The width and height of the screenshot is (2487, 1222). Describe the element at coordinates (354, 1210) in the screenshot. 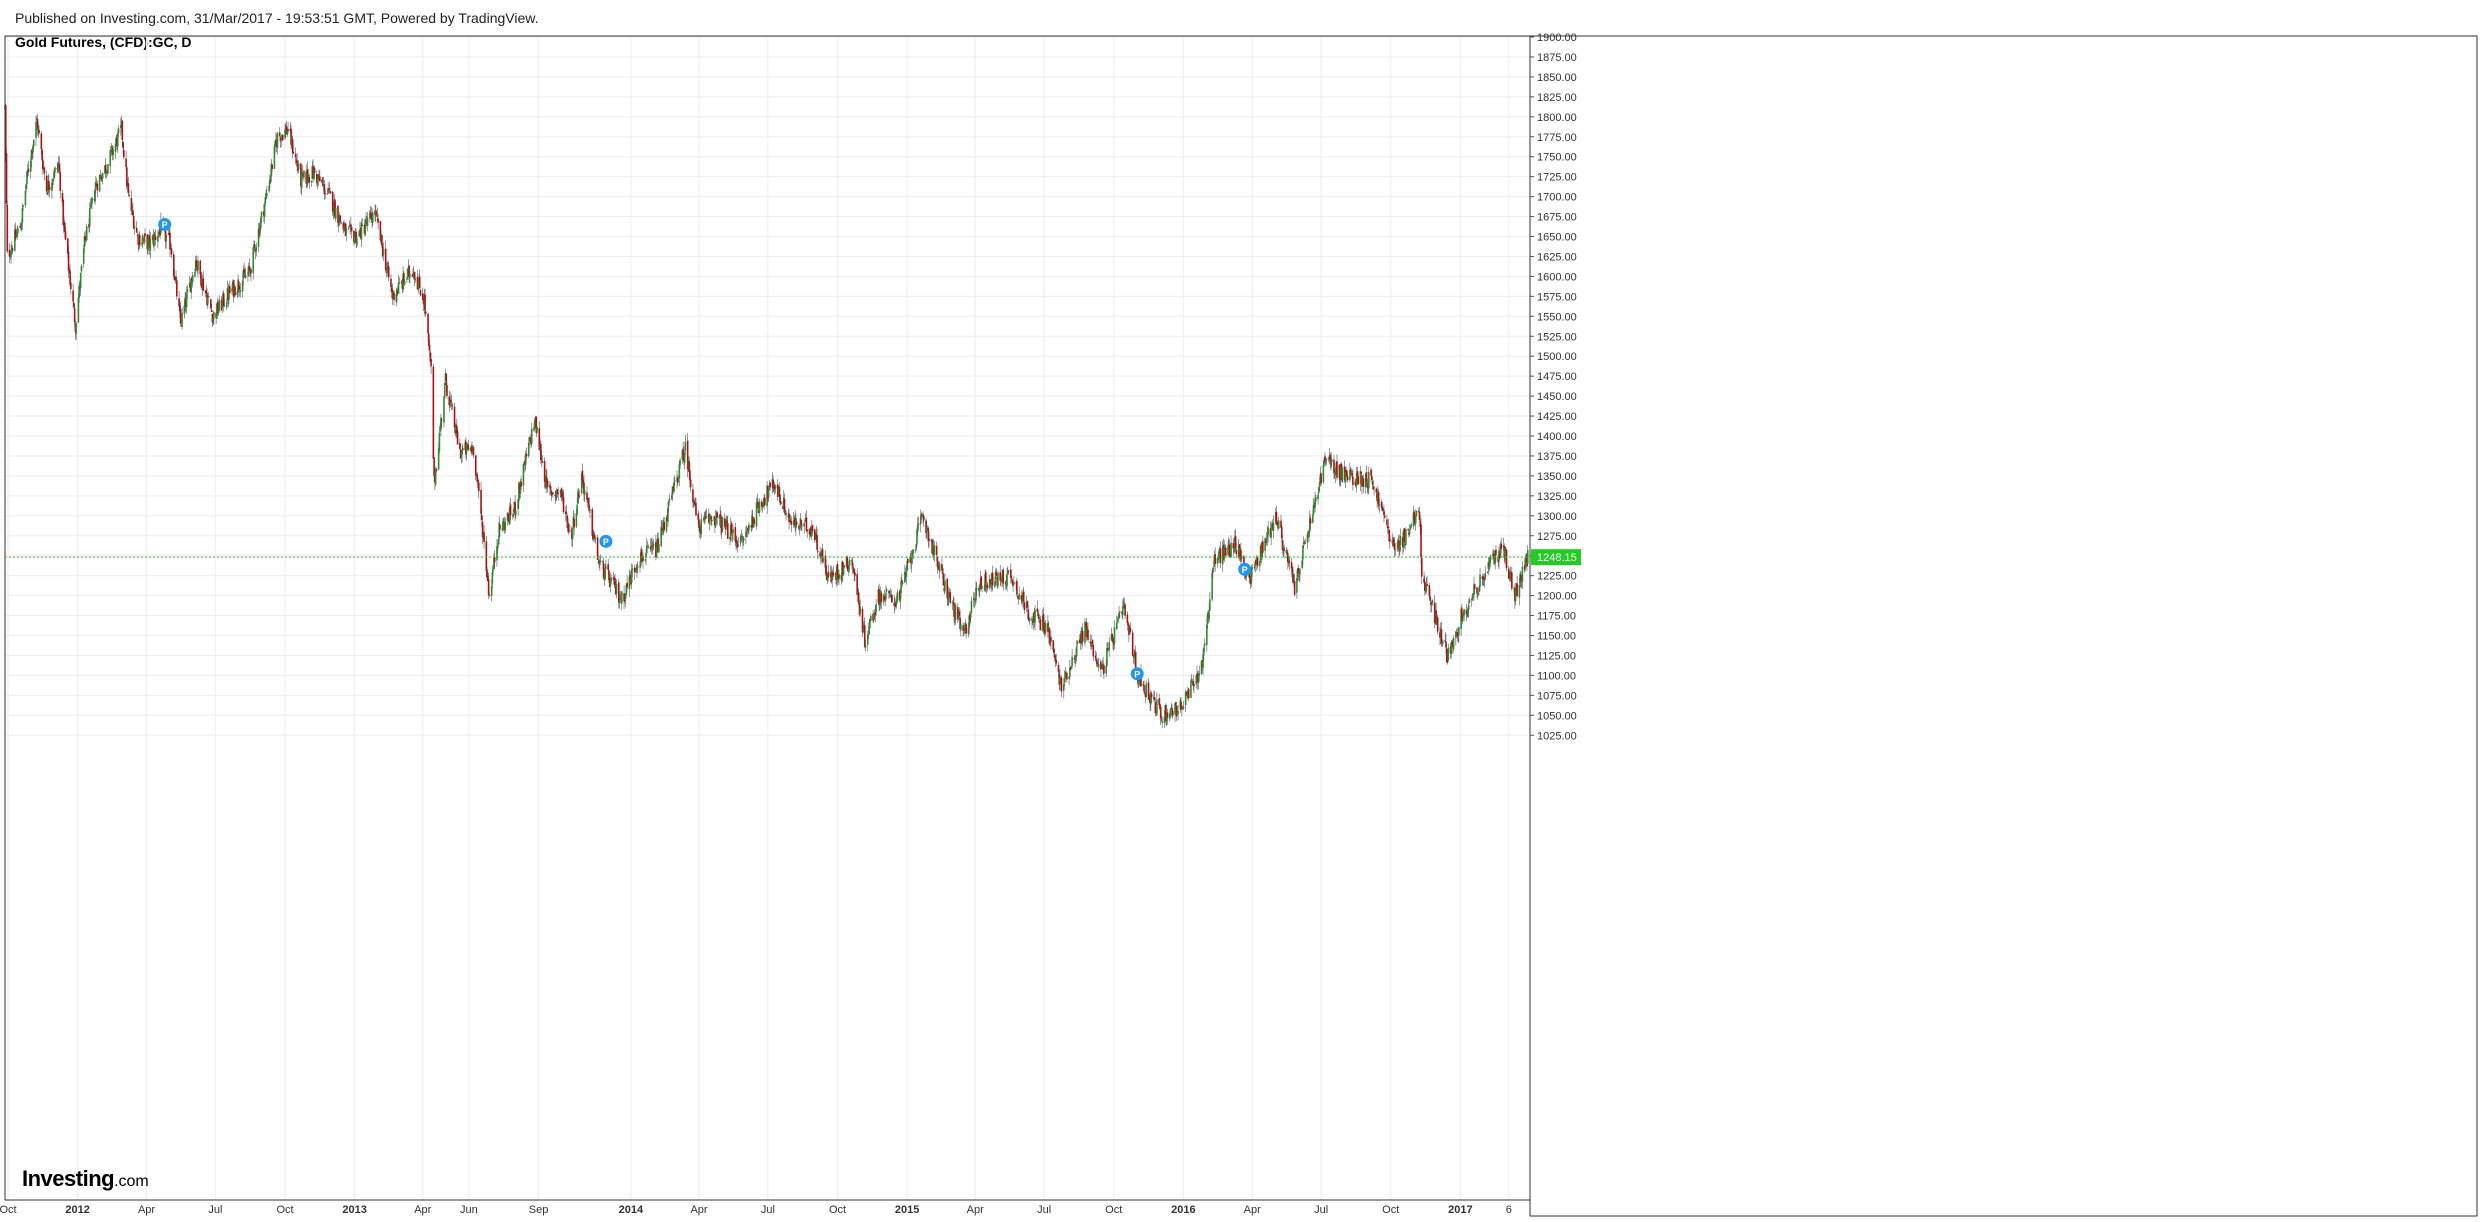

I see `x-tick-label: 2013` at that location.